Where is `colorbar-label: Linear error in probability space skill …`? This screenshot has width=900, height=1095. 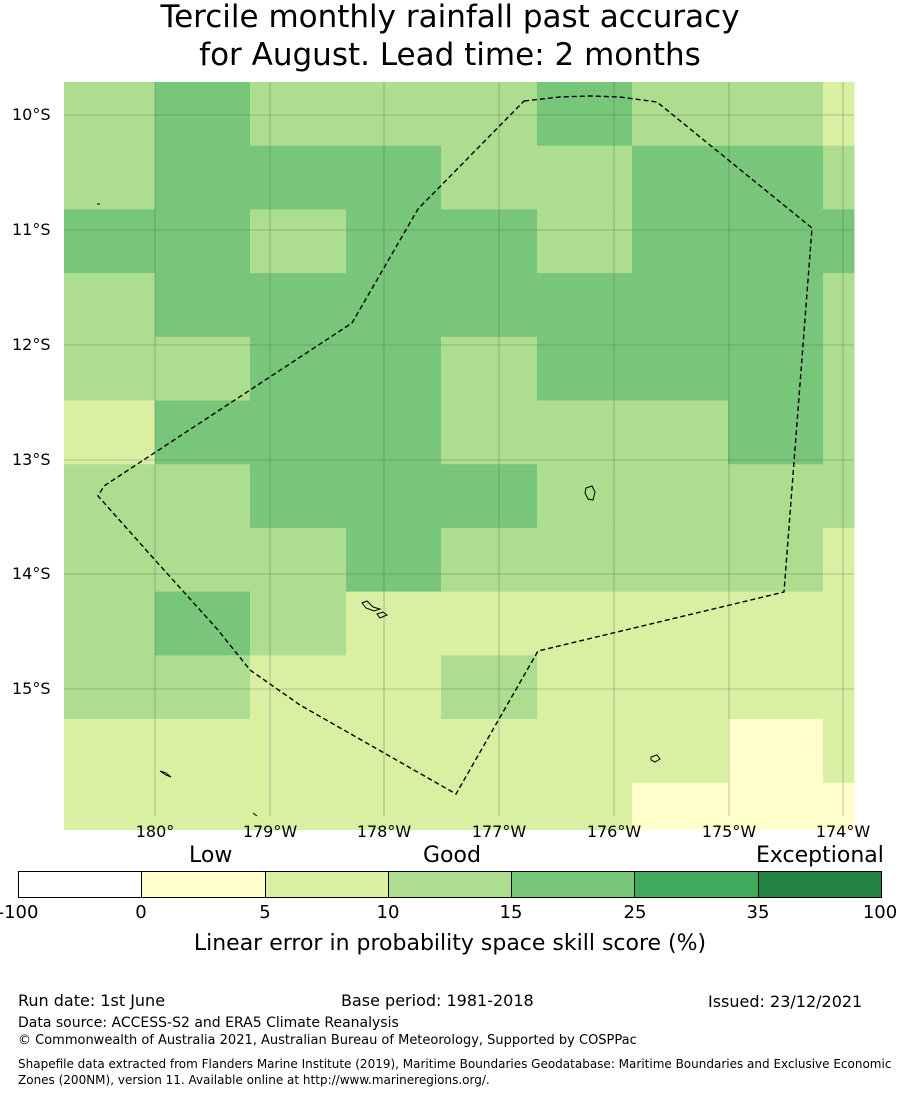
colorbar-label: Linear error in probability space skill … is located at coordinates (450, 943).